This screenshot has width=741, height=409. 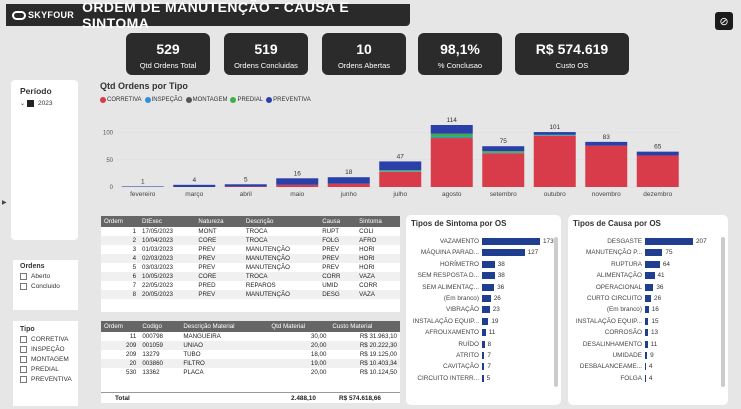 What do you see at coordinates (378, 221) in the screenshot?
I see `column-header: Sintoma` at bounding box center [378, 221].